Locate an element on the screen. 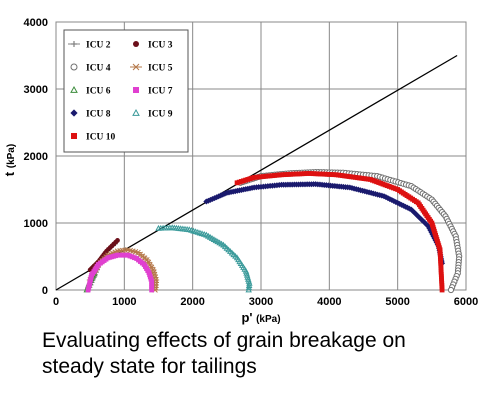 This screenshot has height=403, width=497. y-tick-label: 2000 is located at coordinates (36, 157).